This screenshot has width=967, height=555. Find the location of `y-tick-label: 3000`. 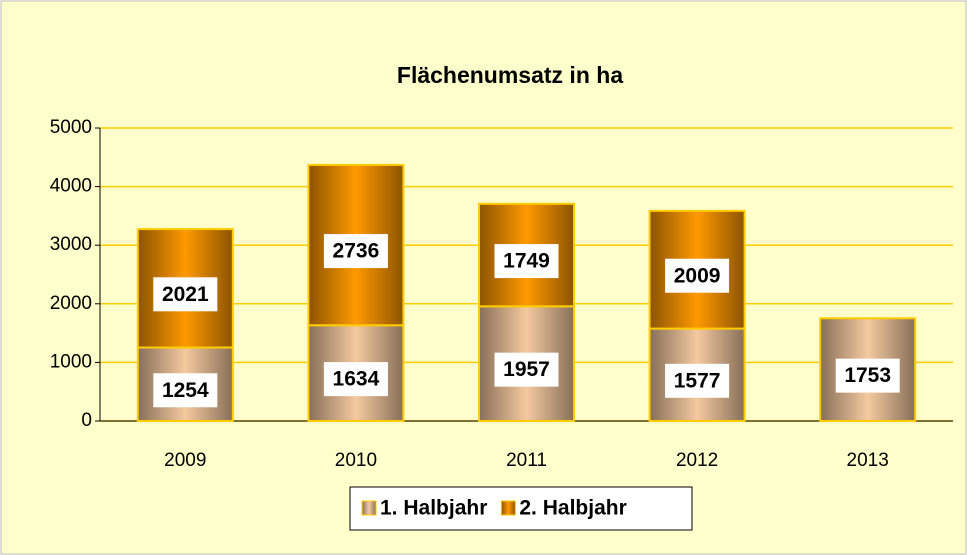

y-tick-label: 3000 is located at coordinates (71, 244).